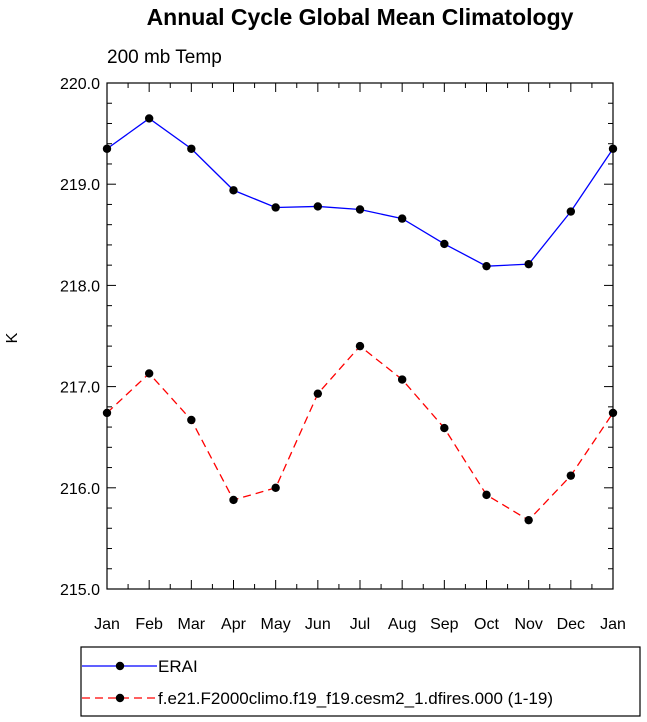 This screenshot has width=647, height=722. What do you see at coordinates (80, 590) in the screenshot?
I see `y-tick-label: 215.0` at bounding box center [80, 590].